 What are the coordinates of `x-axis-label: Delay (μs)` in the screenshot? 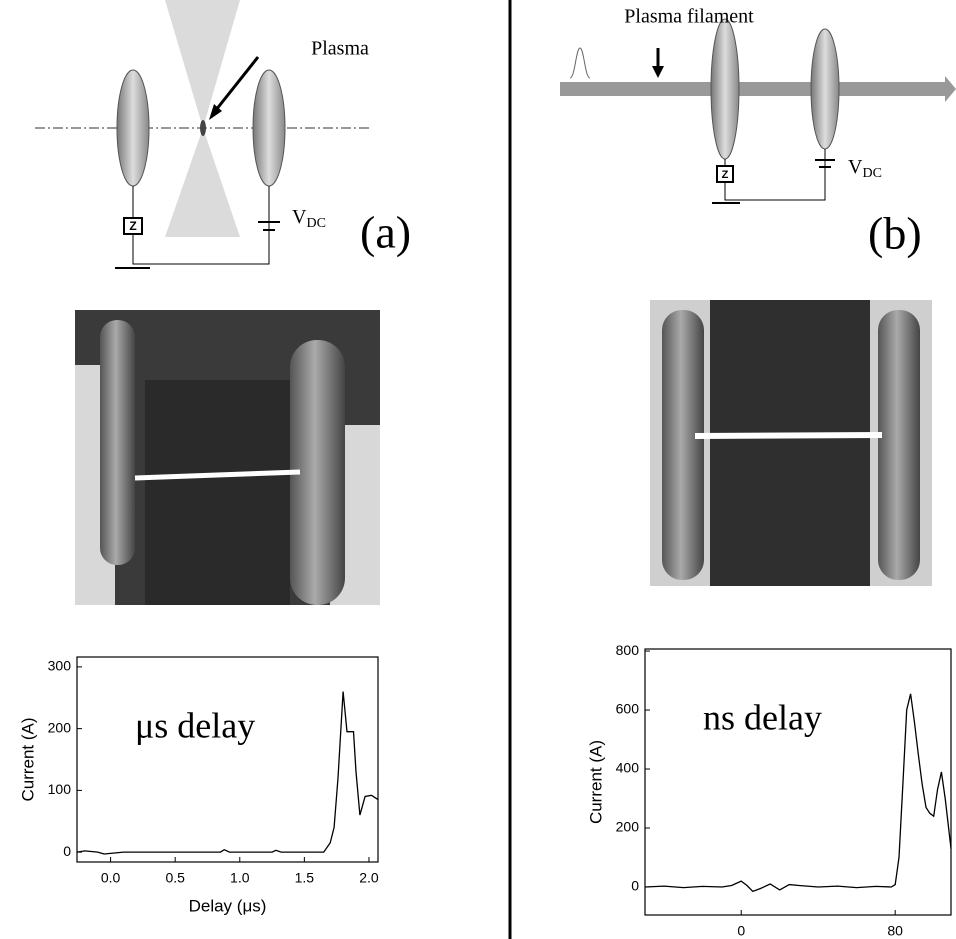 It's located at (228, 905).